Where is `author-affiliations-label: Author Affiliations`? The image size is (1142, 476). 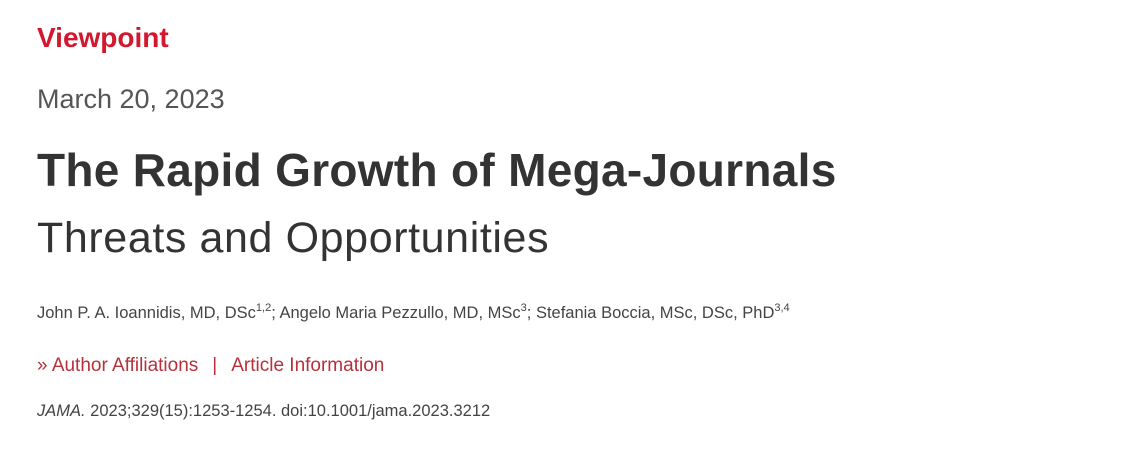 author-affiliations-label: Author Affiliations is located at coordinates (125, 365).